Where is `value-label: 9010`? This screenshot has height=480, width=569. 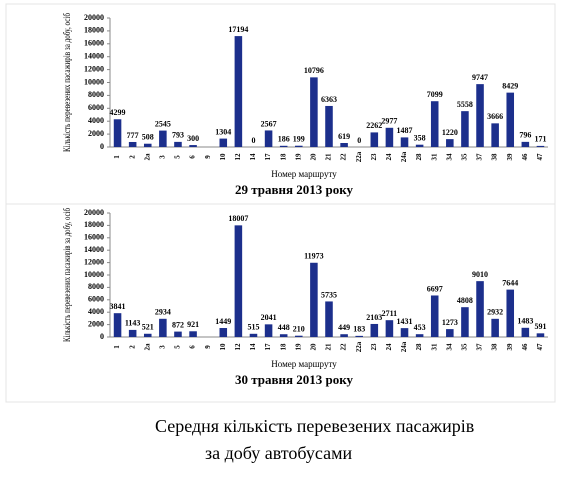 value-label: 9010 is located at coordinates (480, 274).